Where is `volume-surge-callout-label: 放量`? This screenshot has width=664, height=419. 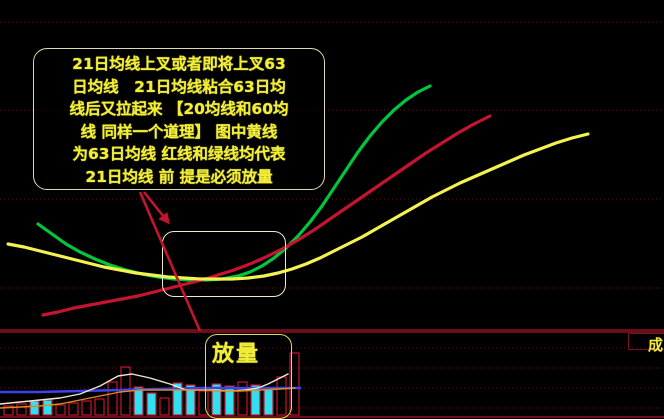
volume-surge-callout-label: 放量 is located at coordinates (236, 354).